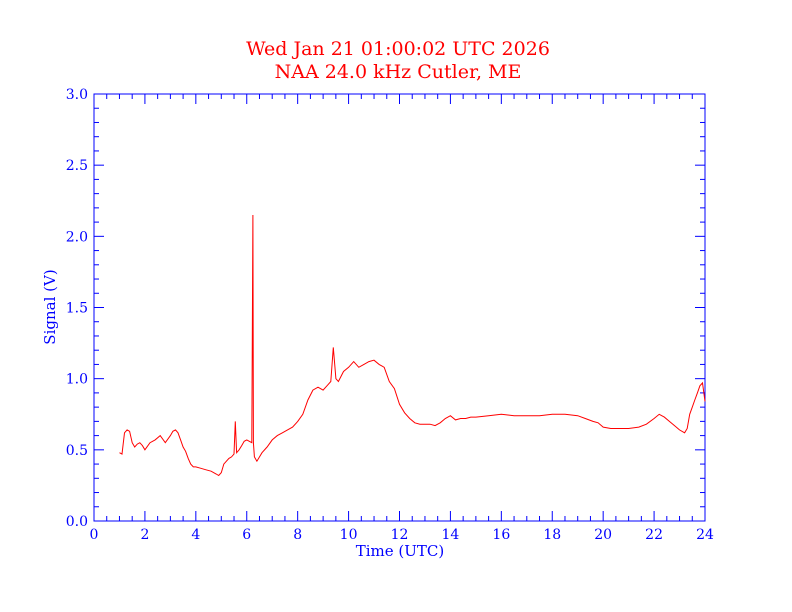  What do you see at coordinates (297, 535) in the screenshot?
I see `x-tick-label: 8` at bounding box center [297, 535].